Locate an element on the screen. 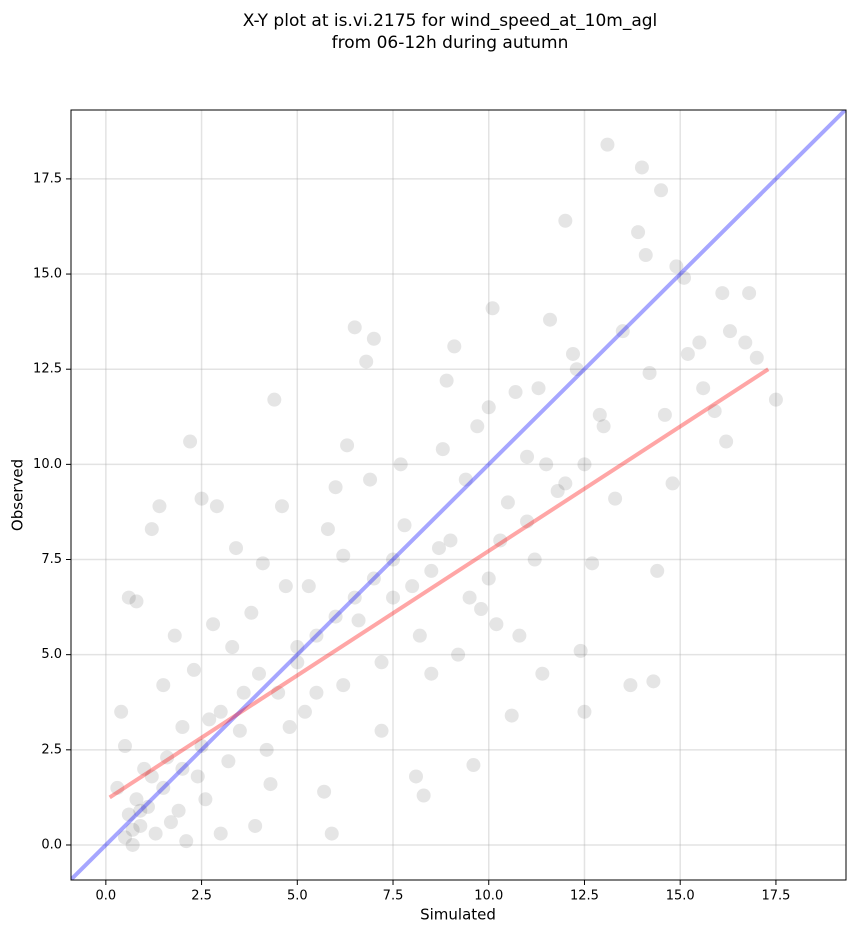  x-tick-label: 0.0 is located at coordinates (106, 896).